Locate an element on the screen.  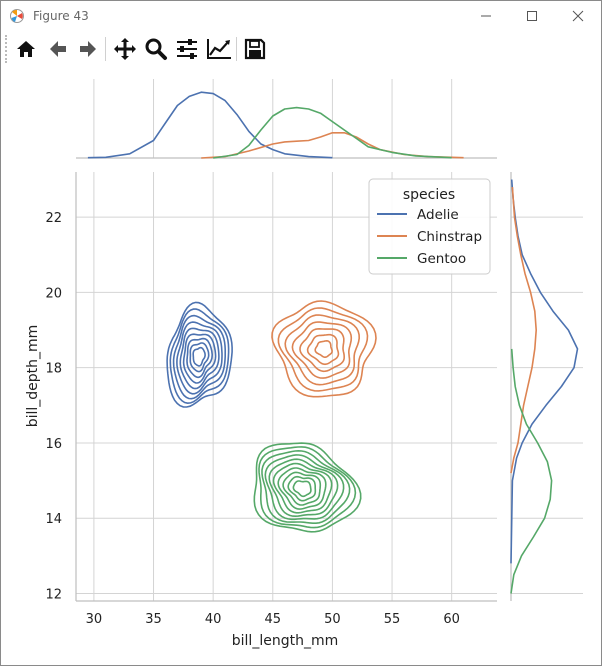
legend-label-gentoo: Gentoo is located at coordinates (441, 259).